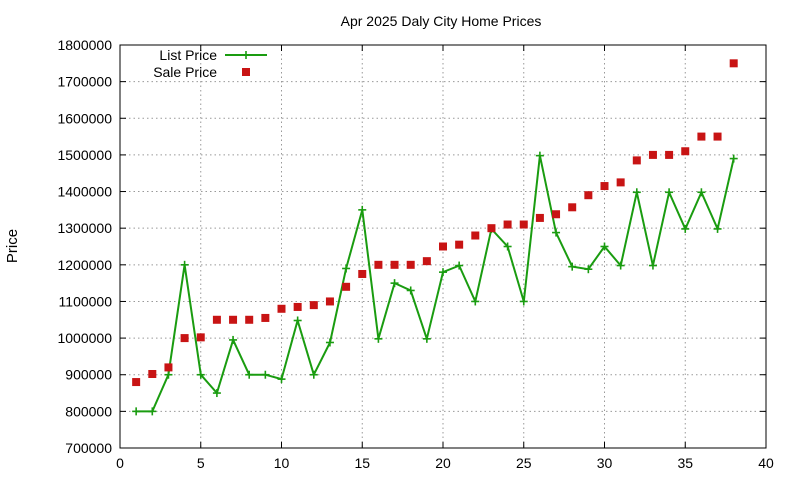 This screenshot has width=800, height=485. Describe the element at coordinates (282, 463) in the screenshot. I see `x-tick-label: 10` at that location.